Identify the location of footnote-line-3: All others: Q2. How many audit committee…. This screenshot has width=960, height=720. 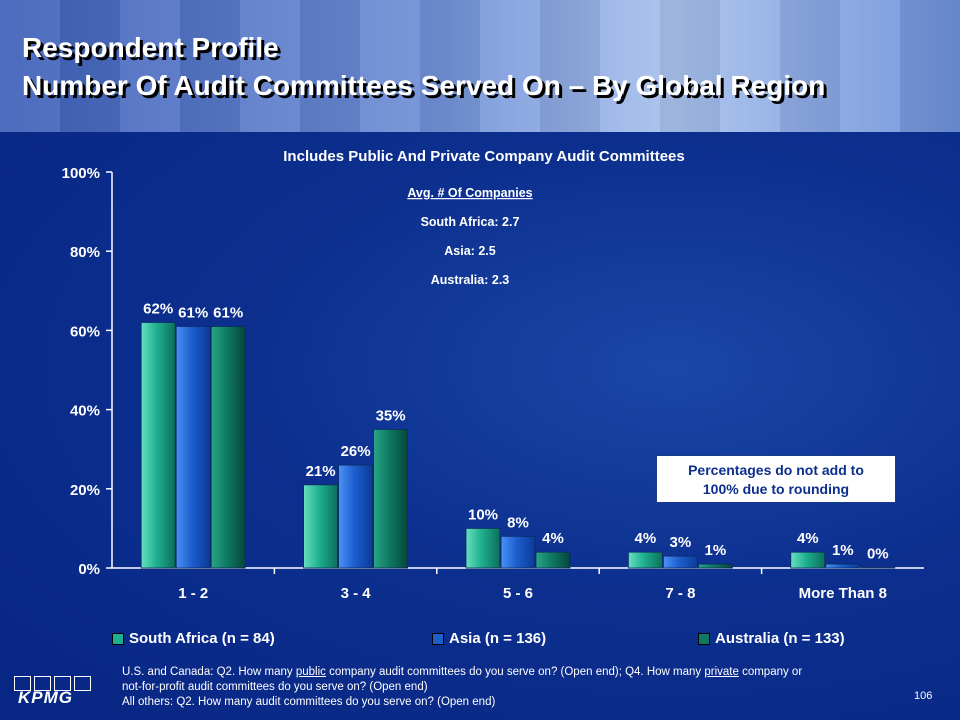
(309, 702).